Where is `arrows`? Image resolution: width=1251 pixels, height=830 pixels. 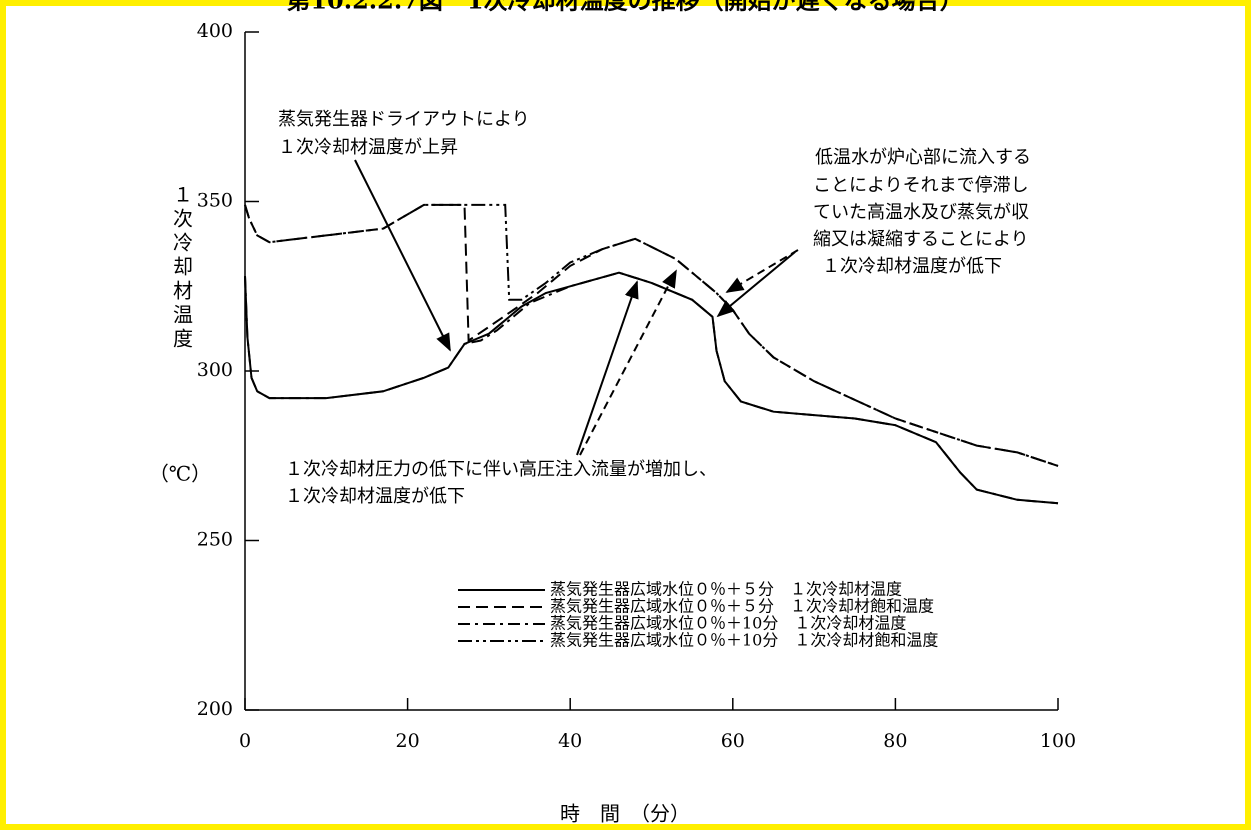
arrows is located at coordinates (576, 307).